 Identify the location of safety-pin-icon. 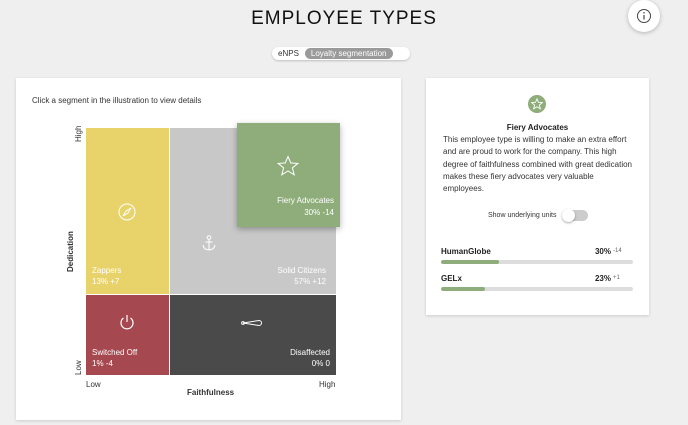
(251, 323).